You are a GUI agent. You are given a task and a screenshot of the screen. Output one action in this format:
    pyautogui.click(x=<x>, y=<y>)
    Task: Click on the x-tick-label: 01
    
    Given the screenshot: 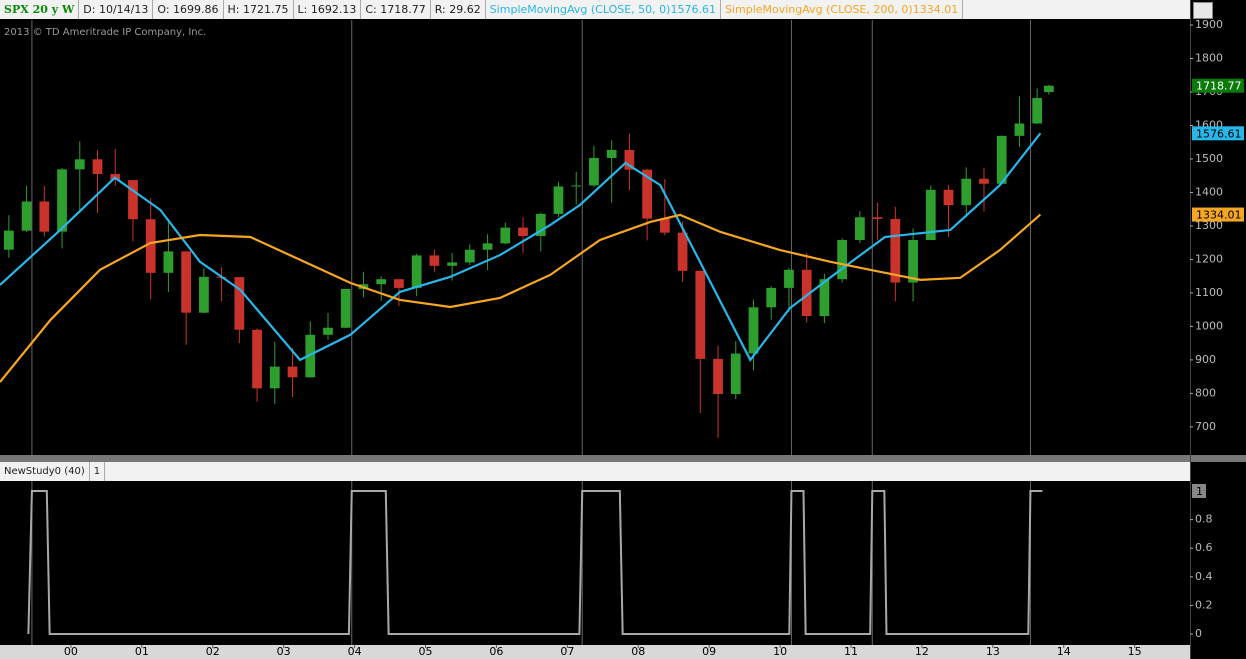 What is the action you would take?
    pyautogui.click(x=142, y=651)
    